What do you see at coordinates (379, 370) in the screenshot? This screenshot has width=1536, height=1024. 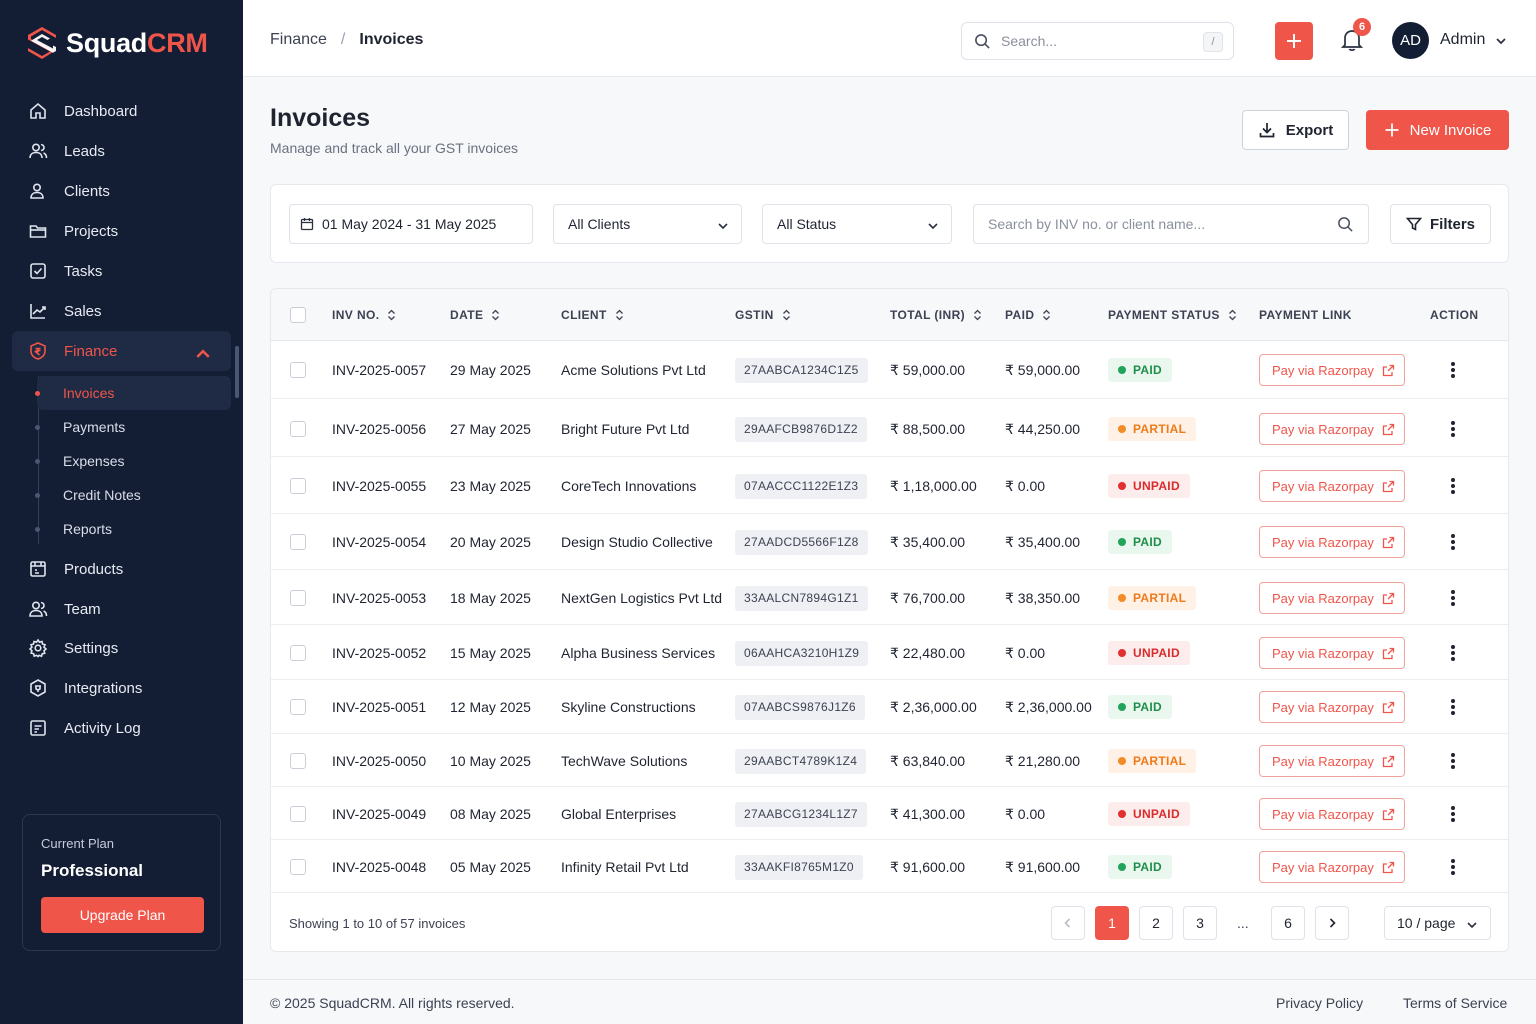 I see `invoice-number: INV-2025-0057` at bounding box center [379, 370].